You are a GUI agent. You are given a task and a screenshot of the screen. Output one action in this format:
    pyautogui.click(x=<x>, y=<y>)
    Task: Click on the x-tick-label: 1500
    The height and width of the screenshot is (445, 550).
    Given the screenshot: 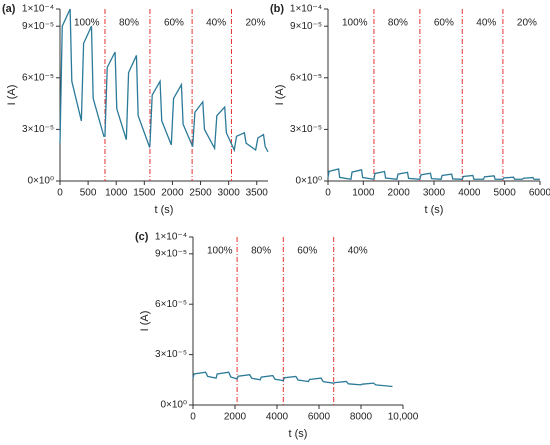 What is the action you would take?
    pyautogui.click(x=144, y=193)
    